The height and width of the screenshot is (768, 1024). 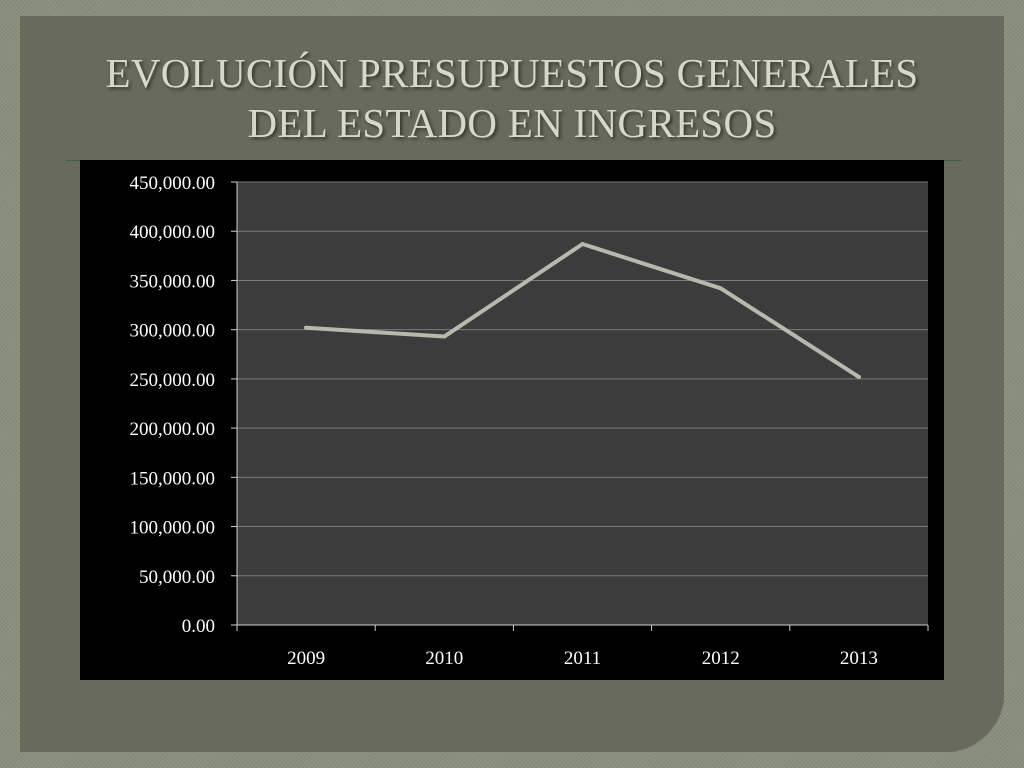 What do you see at coordinates (444, 658) in the screenshot?
I see `x-tick-label: 2010` at bounding box center [444, 658].